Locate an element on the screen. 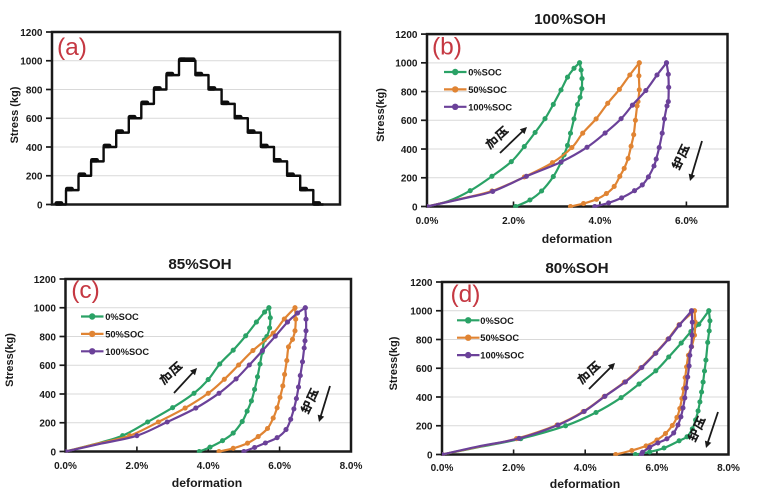 The width and height of the screenshot is (780, 501). svg-text: 85%SOH is located at coordinates (199, 264).